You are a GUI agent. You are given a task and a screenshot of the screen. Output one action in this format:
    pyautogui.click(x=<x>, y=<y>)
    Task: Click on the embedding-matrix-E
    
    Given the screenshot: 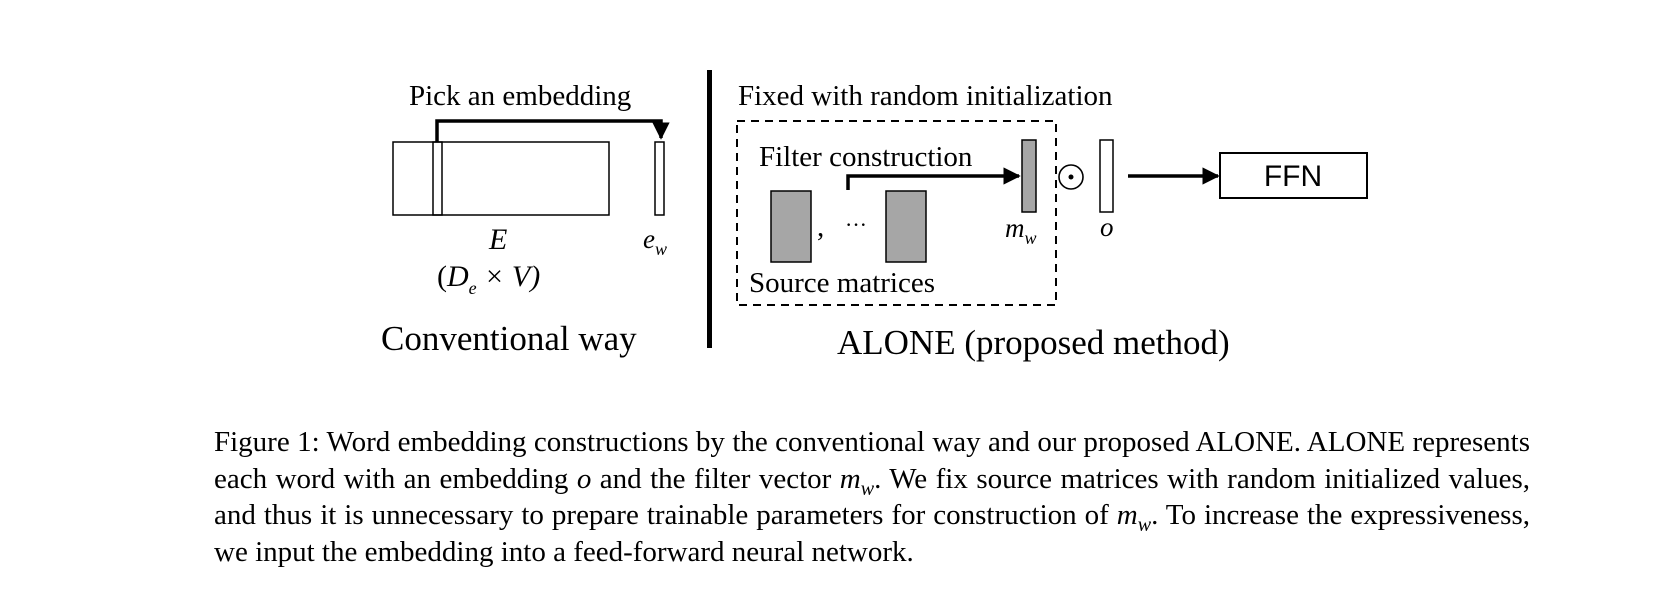 What is the action you would take?
    pyautogui.click(x=501, y=178)
    